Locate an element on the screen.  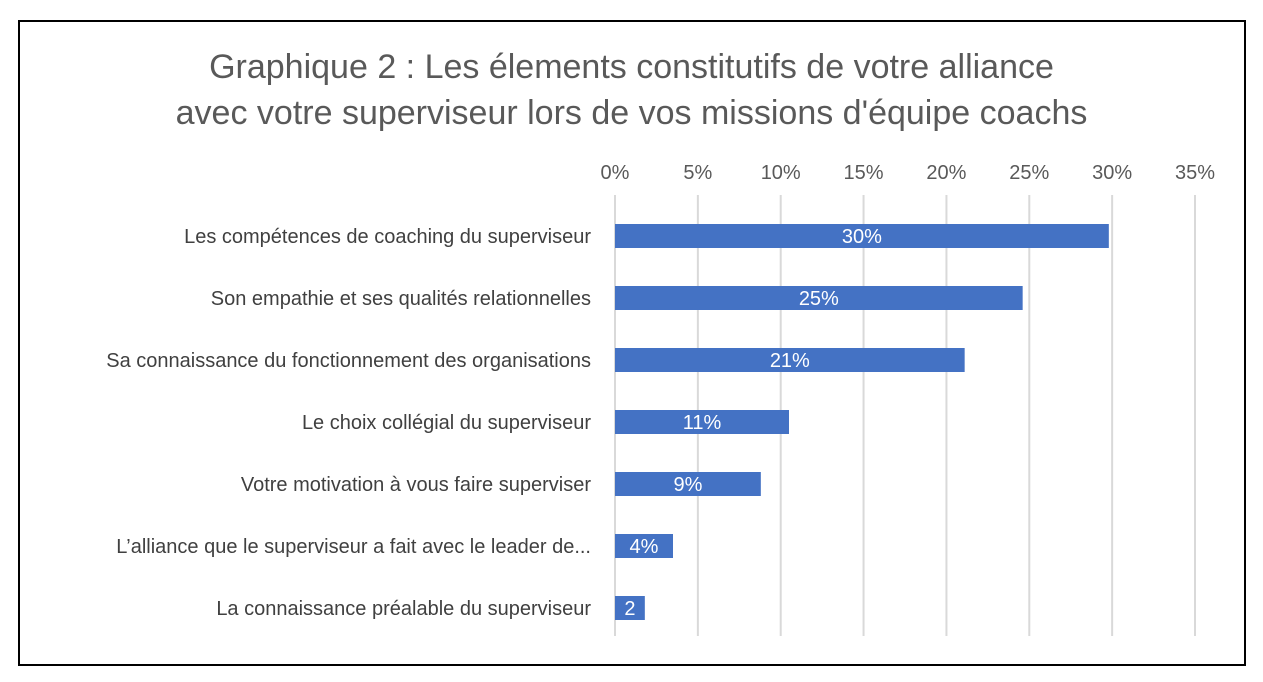
x-tick-label: 20% is located at coordinates (946, 173).